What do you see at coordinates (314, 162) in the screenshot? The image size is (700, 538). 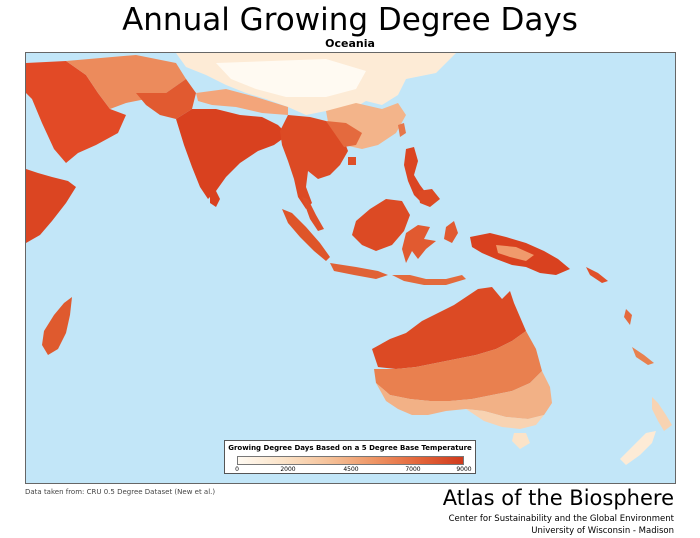 I see `region-indochina` at bounding box center [314, 162].